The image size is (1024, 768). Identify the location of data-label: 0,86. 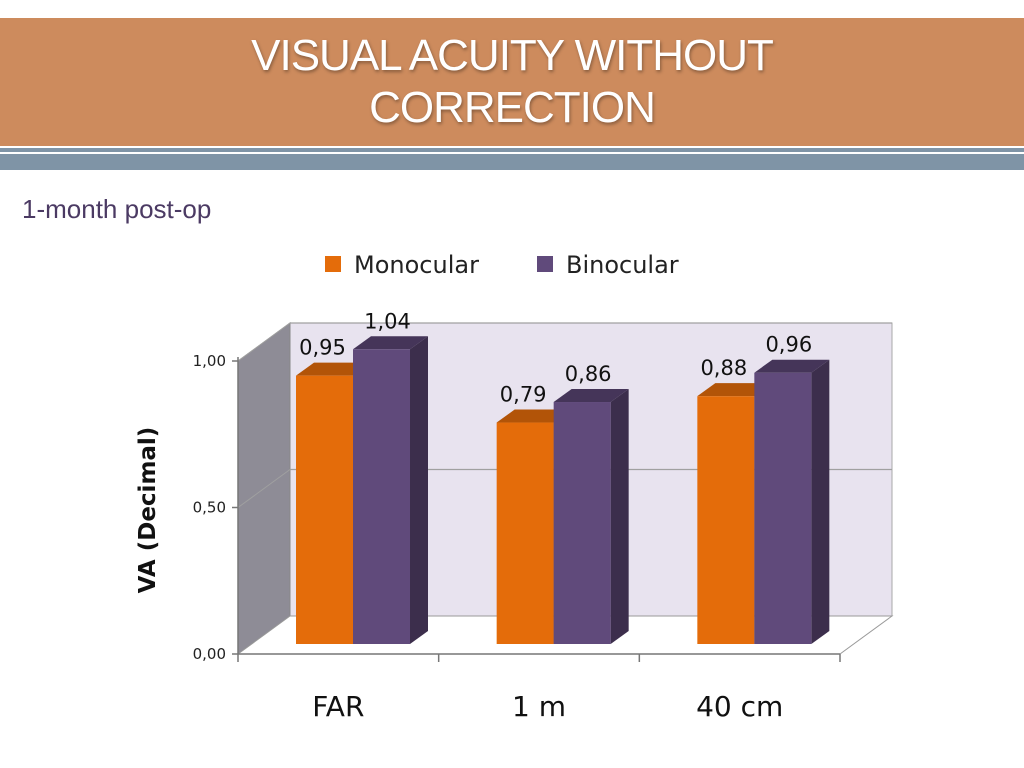
(588, 374).